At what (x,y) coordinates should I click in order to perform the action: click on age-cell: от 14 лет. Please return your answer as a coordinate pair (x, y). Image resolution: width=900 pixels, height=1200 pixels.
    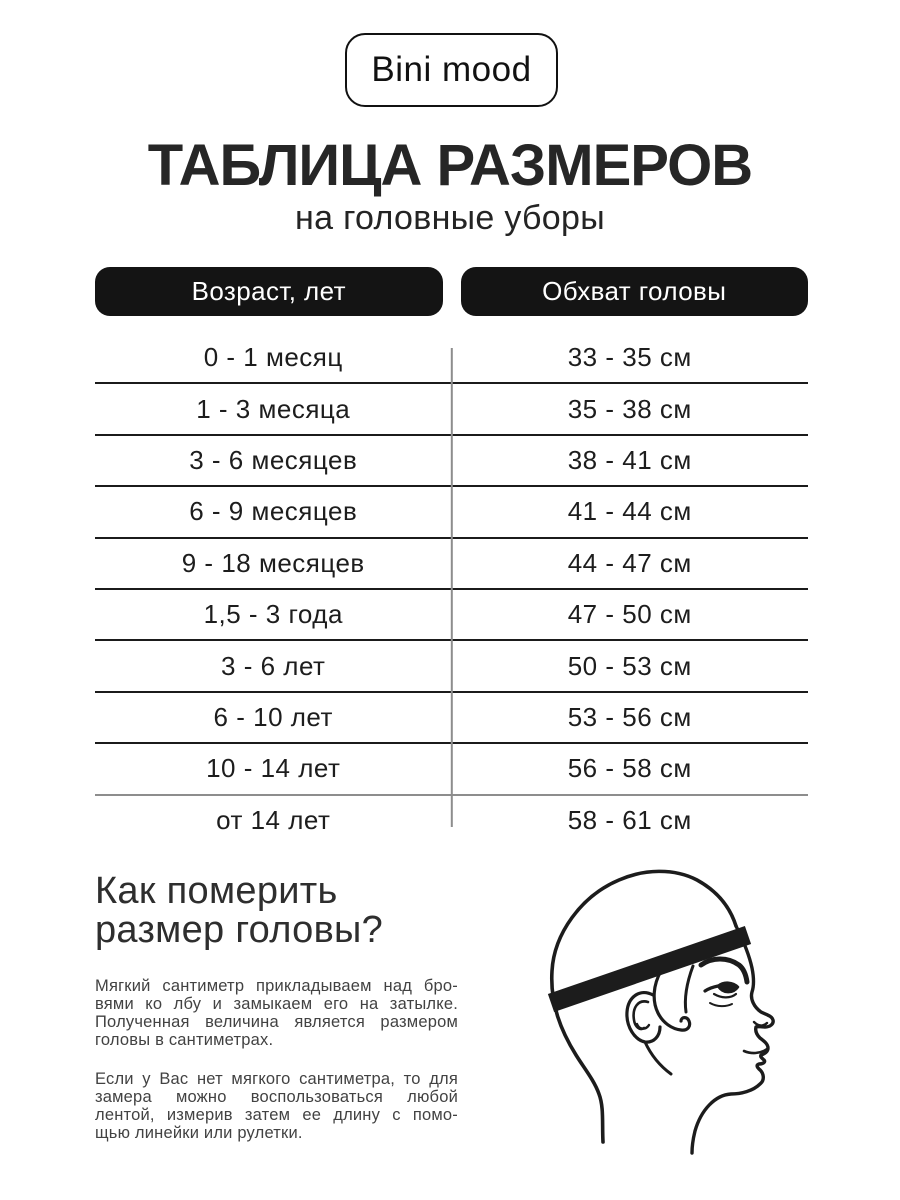
    Looking at the image, I should click on (273, 819).